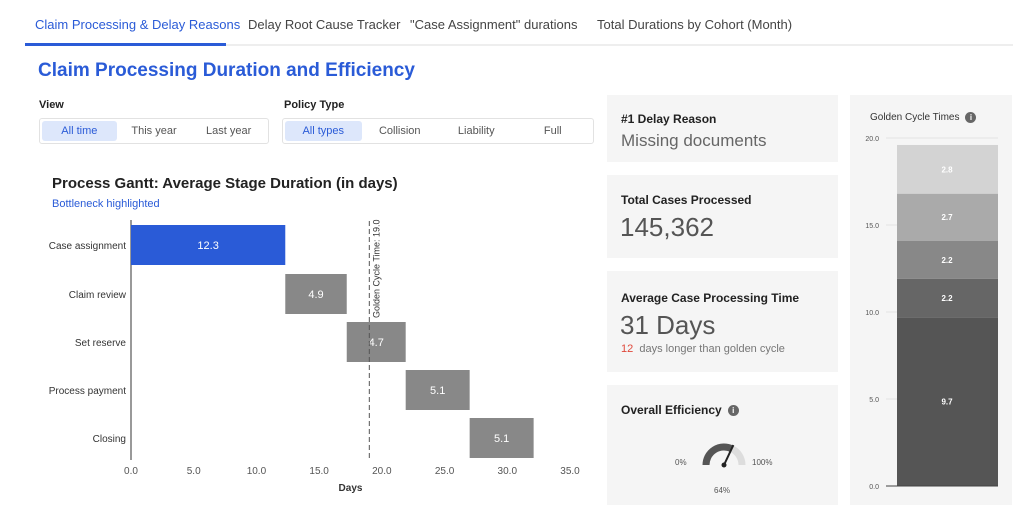 The width and height of the screenshot is (1024, 520). What do you see at coordinates (710, 298) in the screenshot?
I see `card-title: Average Case Processing Time` at bounding box center [710, 298].